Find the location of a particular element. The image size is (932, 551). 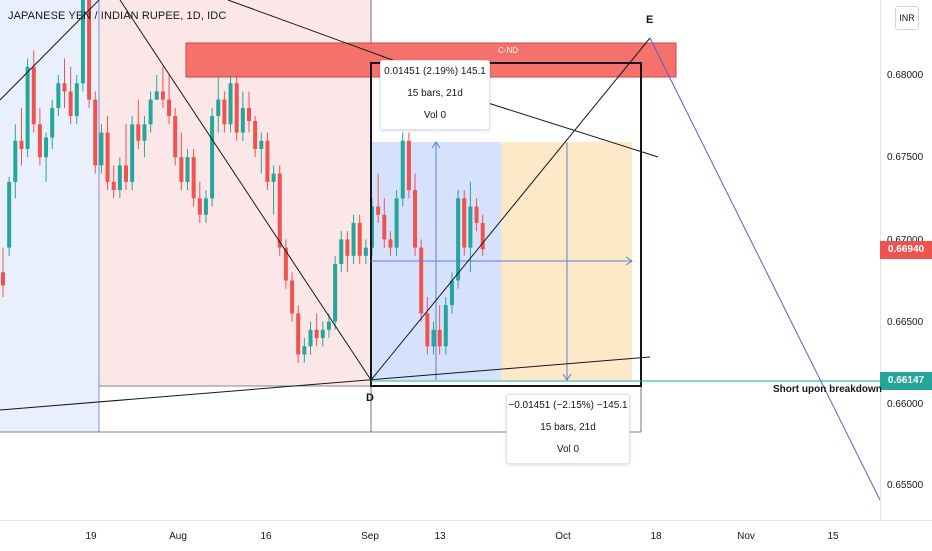

time-label: 18 is located at coordinates (656, 536).